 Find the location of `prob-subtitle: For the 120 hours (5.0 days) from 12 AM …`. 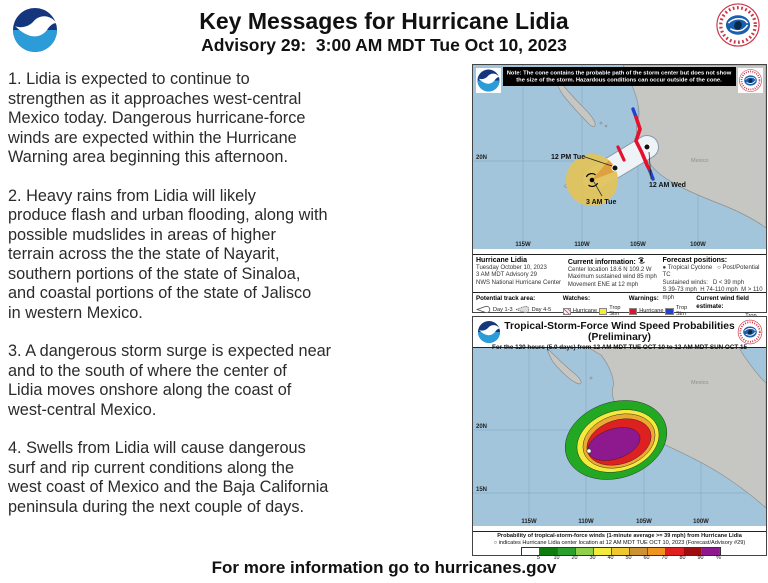

prob-subtitle: For the 120 hours (5.0 days) from 12 AM … is located at coordinates (619, 347).